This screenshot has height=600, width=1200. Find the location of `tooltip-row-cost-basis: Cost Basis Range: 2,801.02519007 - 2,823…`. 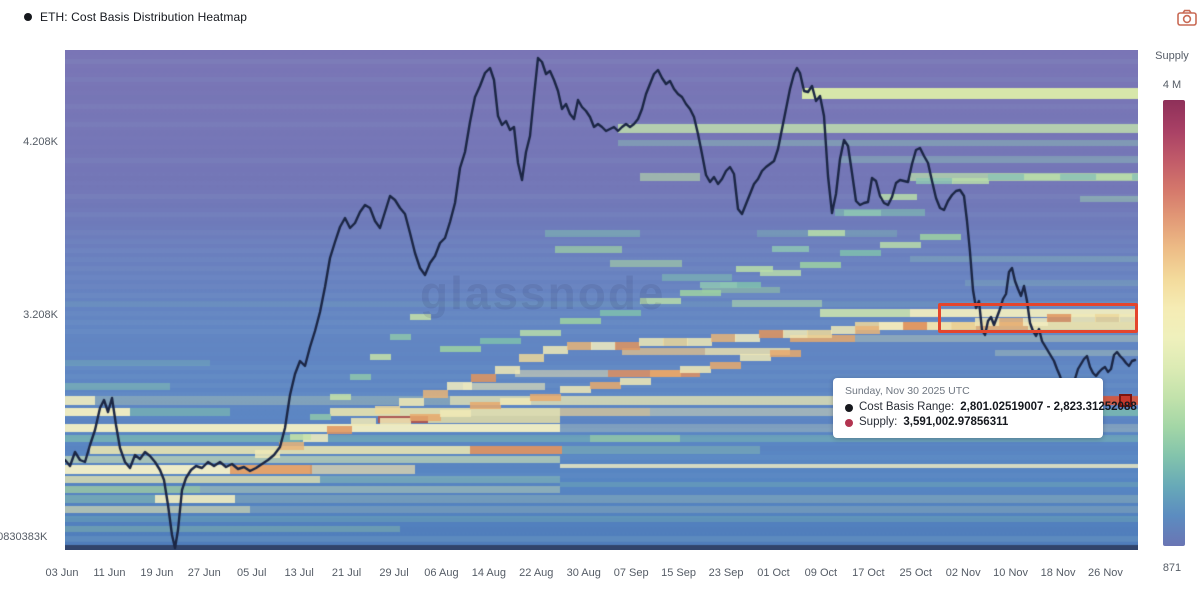

tooltip-row-cost-basis: Cost Basis Range: 2,801.02519007 - 2,823… is located at coordinates (991, 407).